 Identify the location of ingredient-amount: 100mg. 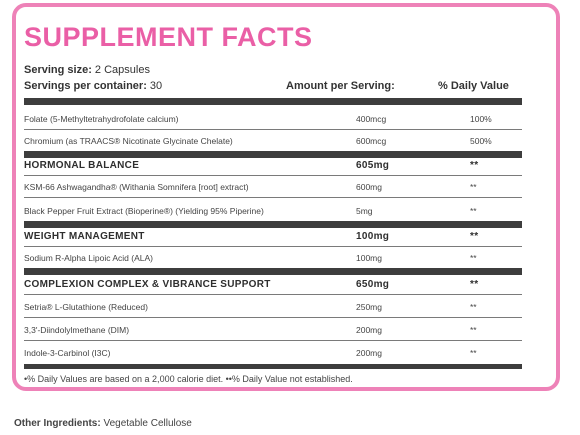
(369, 258).